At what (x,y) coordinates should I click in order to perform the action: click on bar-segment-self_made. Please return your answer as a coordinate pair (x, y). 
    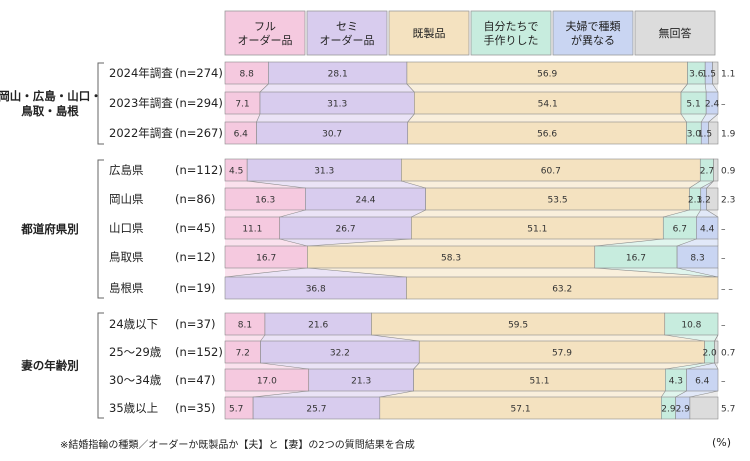
    Looking at the image, I should click on (691, 324).